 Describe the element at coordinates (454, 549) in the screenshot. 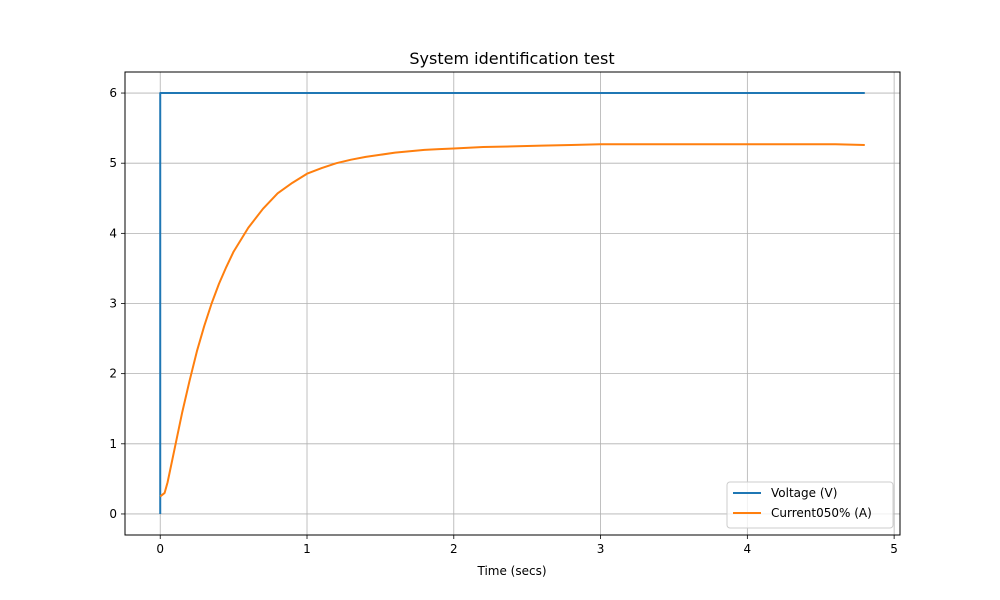

I see `x-tick-label: 2` at that location.